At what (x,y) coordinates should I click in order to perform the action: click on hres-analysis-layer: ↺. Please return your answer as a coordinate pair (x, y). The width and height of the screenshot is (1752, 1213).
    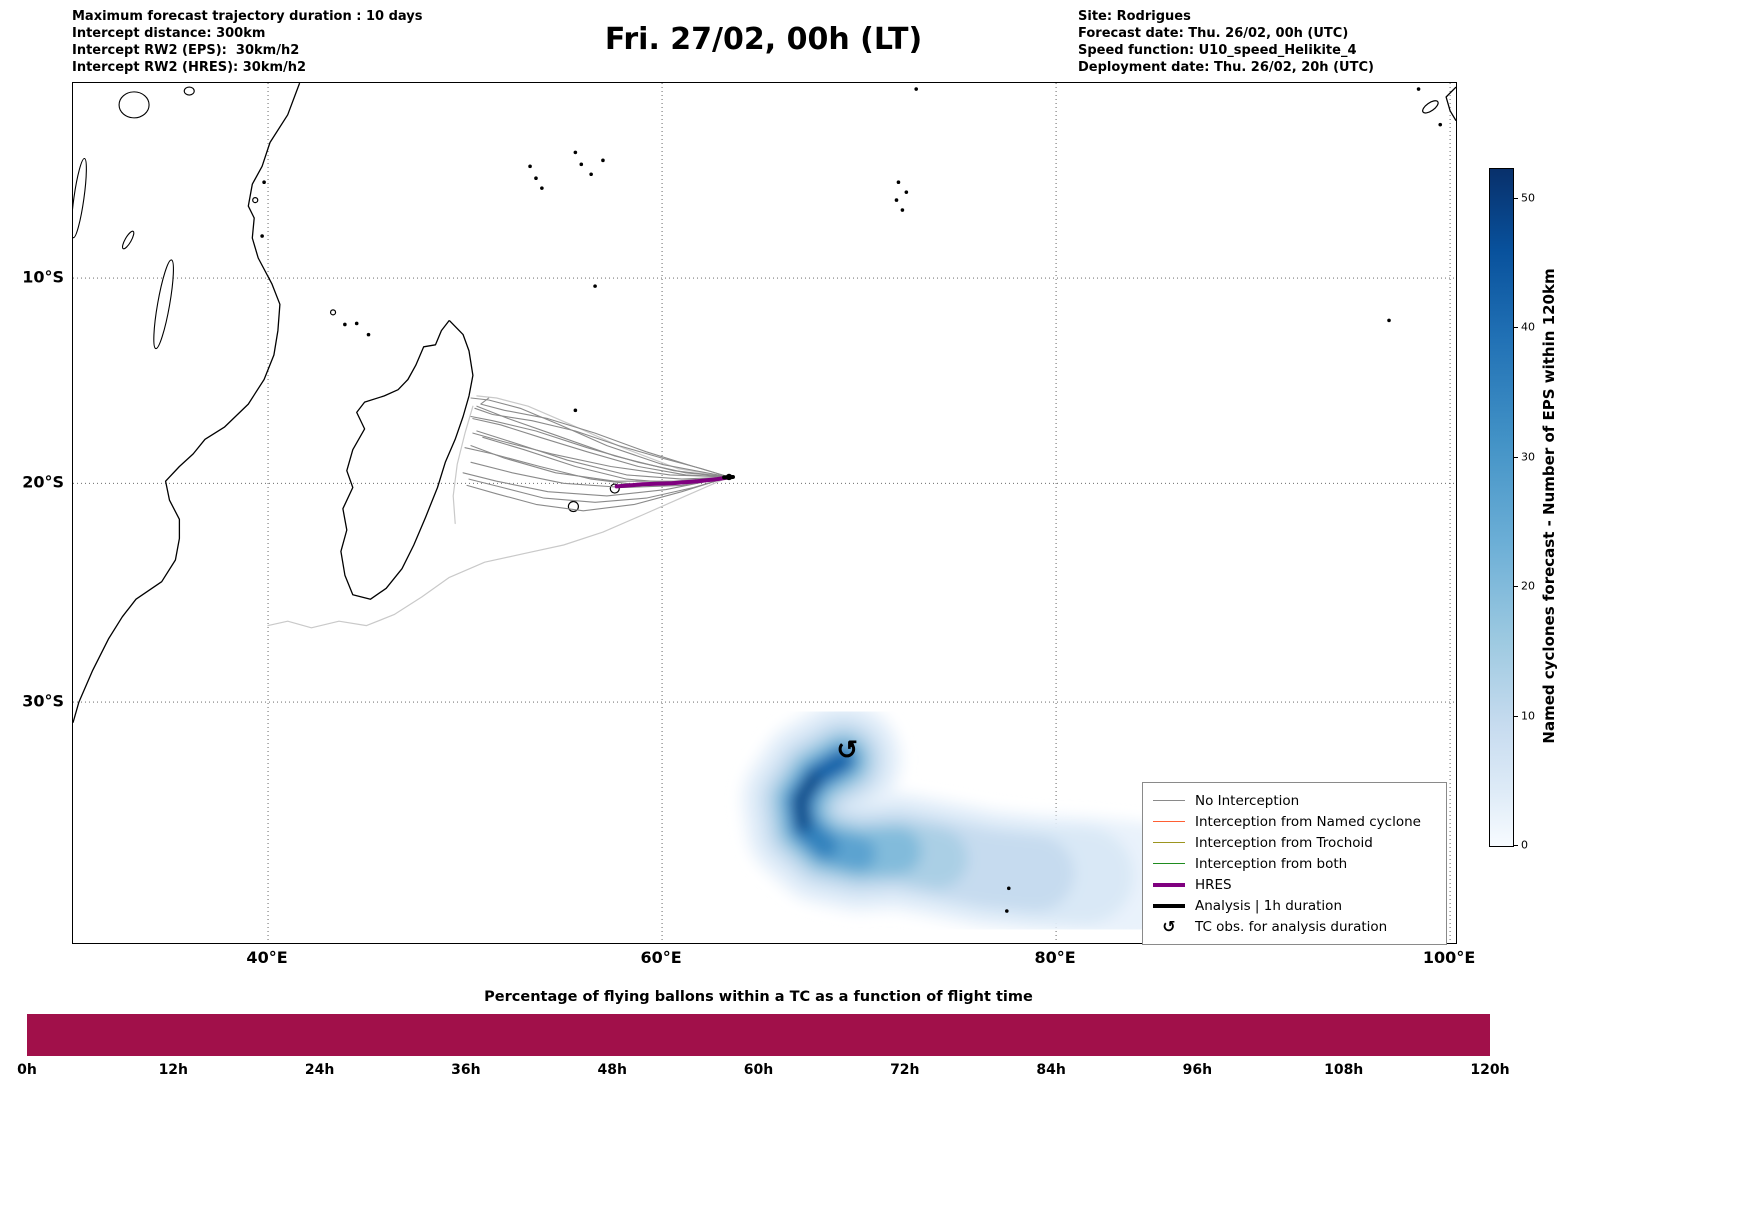
    Looking at the image, I should click on (736, 619).